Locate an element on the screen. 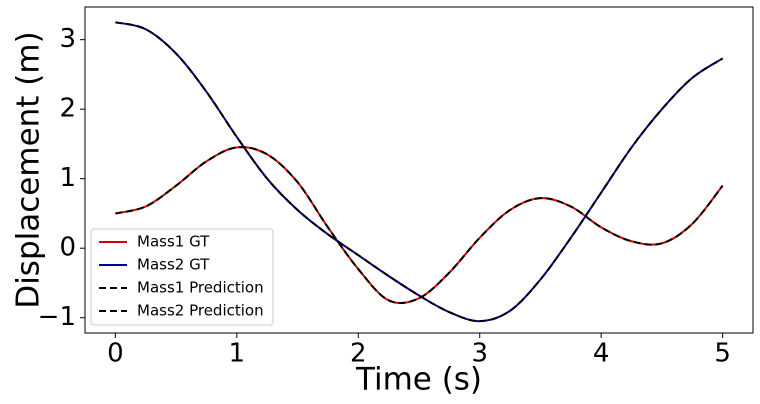  x-tick-label: 1 is located at coordinates (237, 354).